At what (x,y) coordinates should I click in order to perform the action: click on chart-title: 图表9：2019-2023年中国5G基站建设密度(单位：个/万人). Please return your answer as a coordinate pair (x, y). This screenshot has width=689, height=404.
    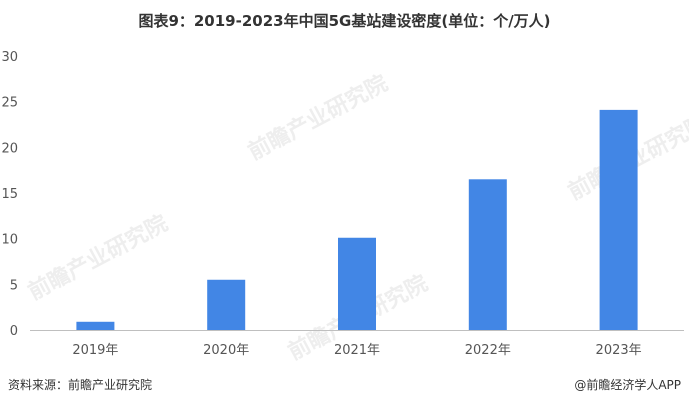
    Looking at the image, I should click on (344, 21).